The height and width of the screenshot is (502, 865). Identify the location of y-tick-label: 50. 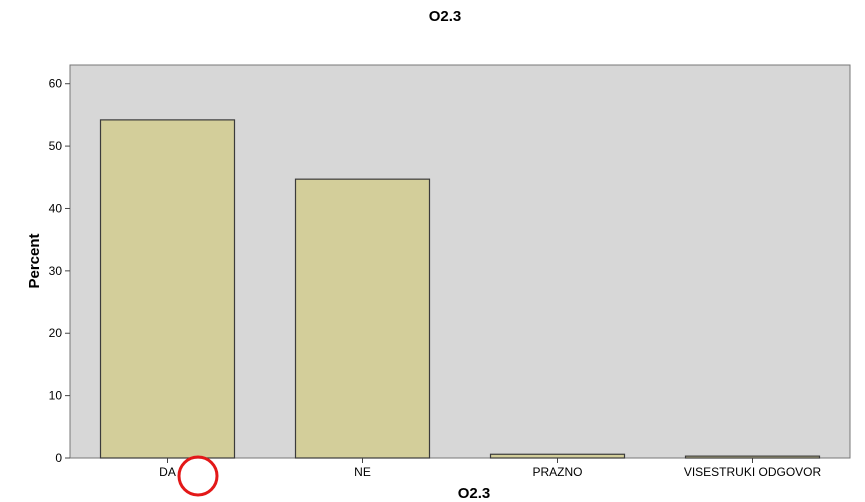
(56, 146).